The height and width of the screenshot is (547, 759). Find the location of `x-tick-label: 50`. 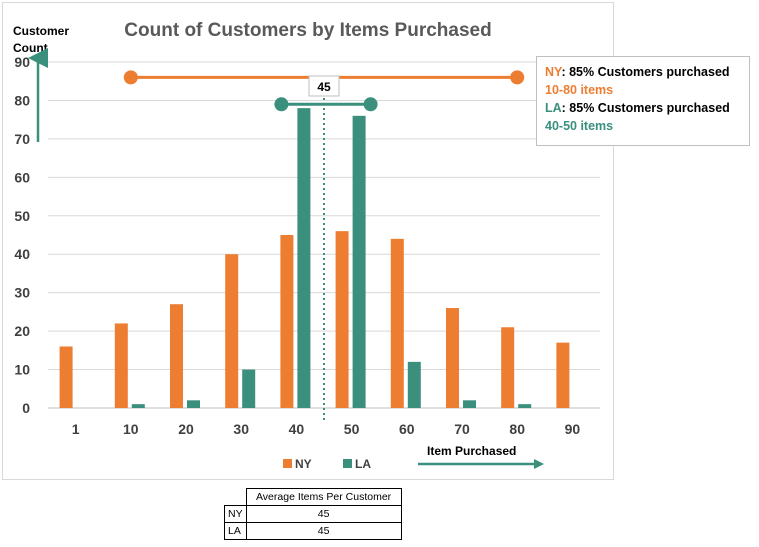

x-tick-label: 50 is located at coordinates (352, 429).